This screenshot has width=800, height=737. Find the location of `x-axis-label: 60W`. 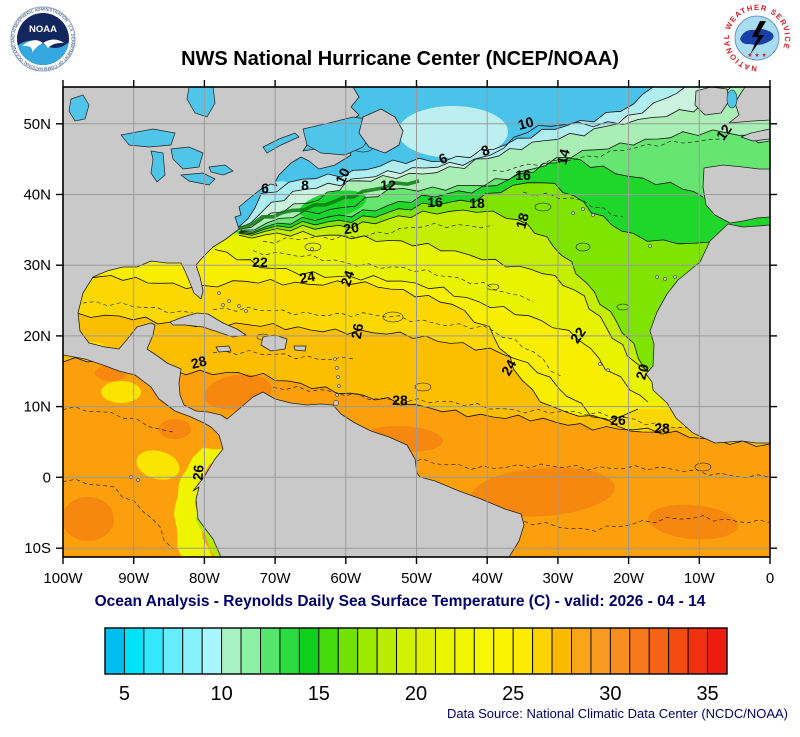

x-axis-label: 60W is located at coordinates (346, 578).